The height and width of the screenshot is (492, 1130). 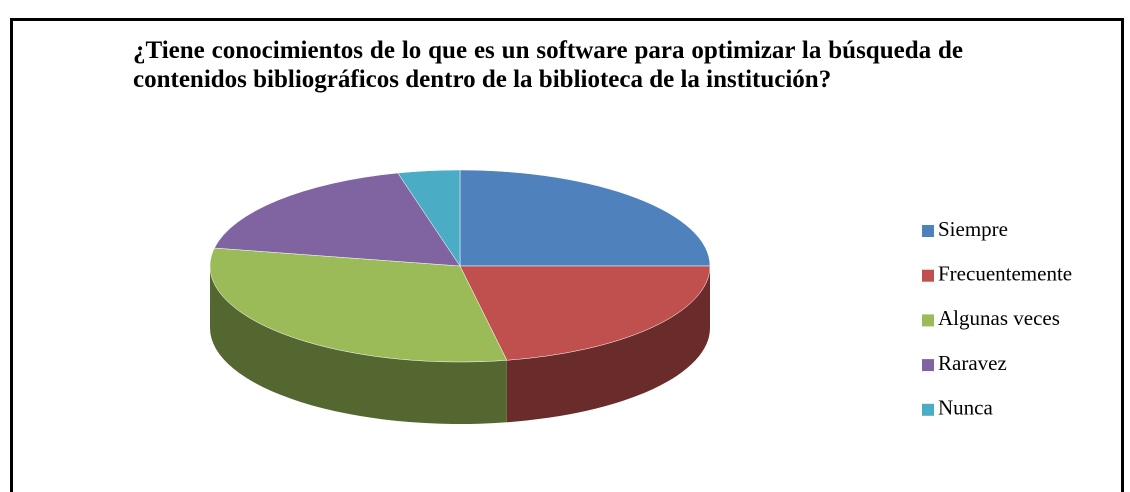 What do you see at coordinates (1005, 274) in the screenshot?
I see `legend-label: Frecuentemente` at bounding box center [1005, 274].